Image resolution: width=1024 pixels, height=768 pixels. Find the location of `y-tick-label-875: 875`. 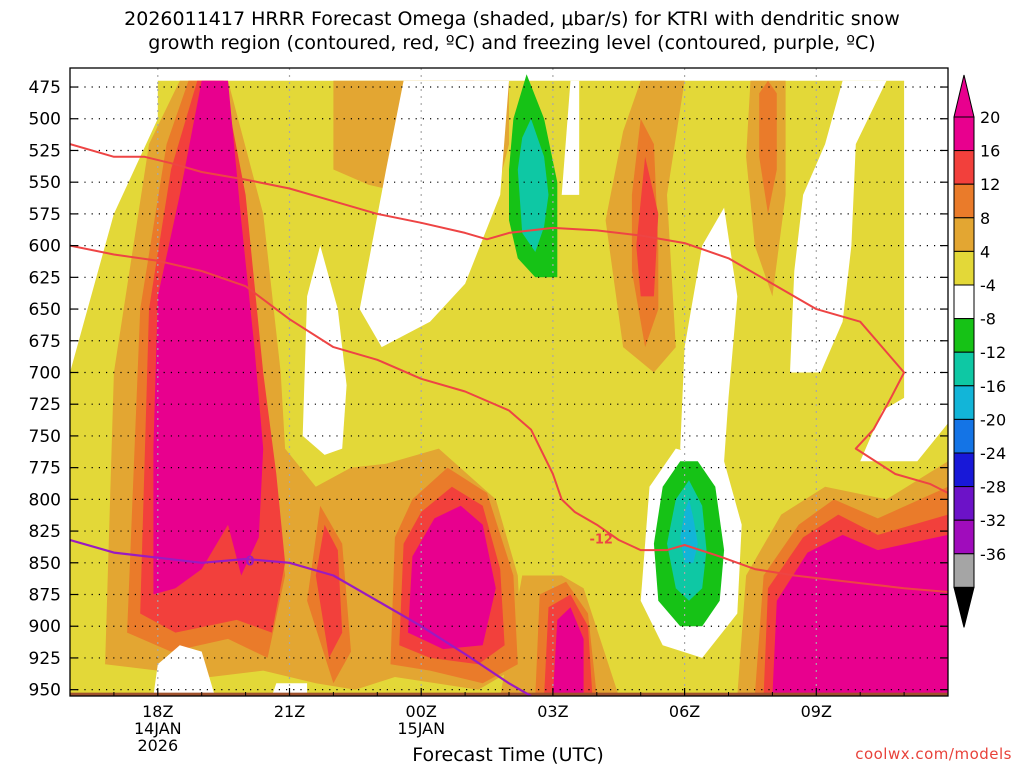

y-tick-label-875: 875 is located at coordinates (45, 596).